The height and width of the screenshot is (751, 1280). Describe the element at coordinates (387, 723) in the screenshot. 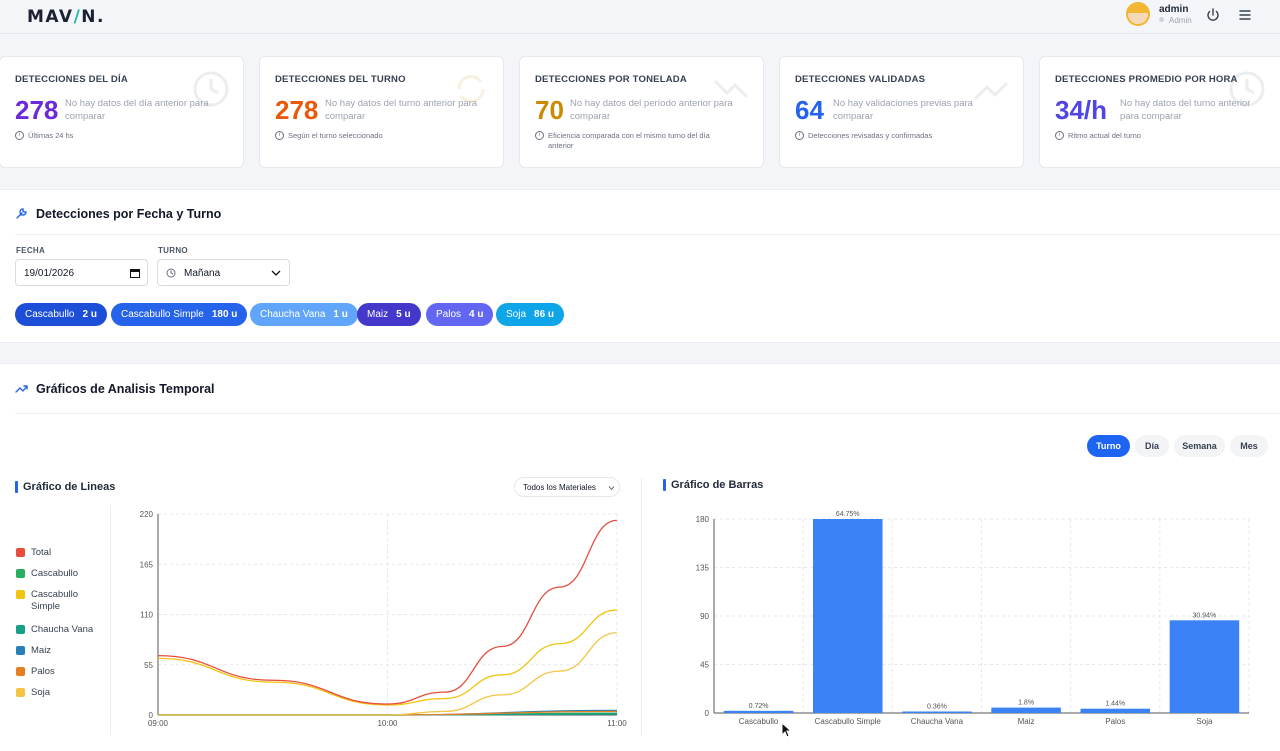

I see `x-tick-label: 10:00` at that location.